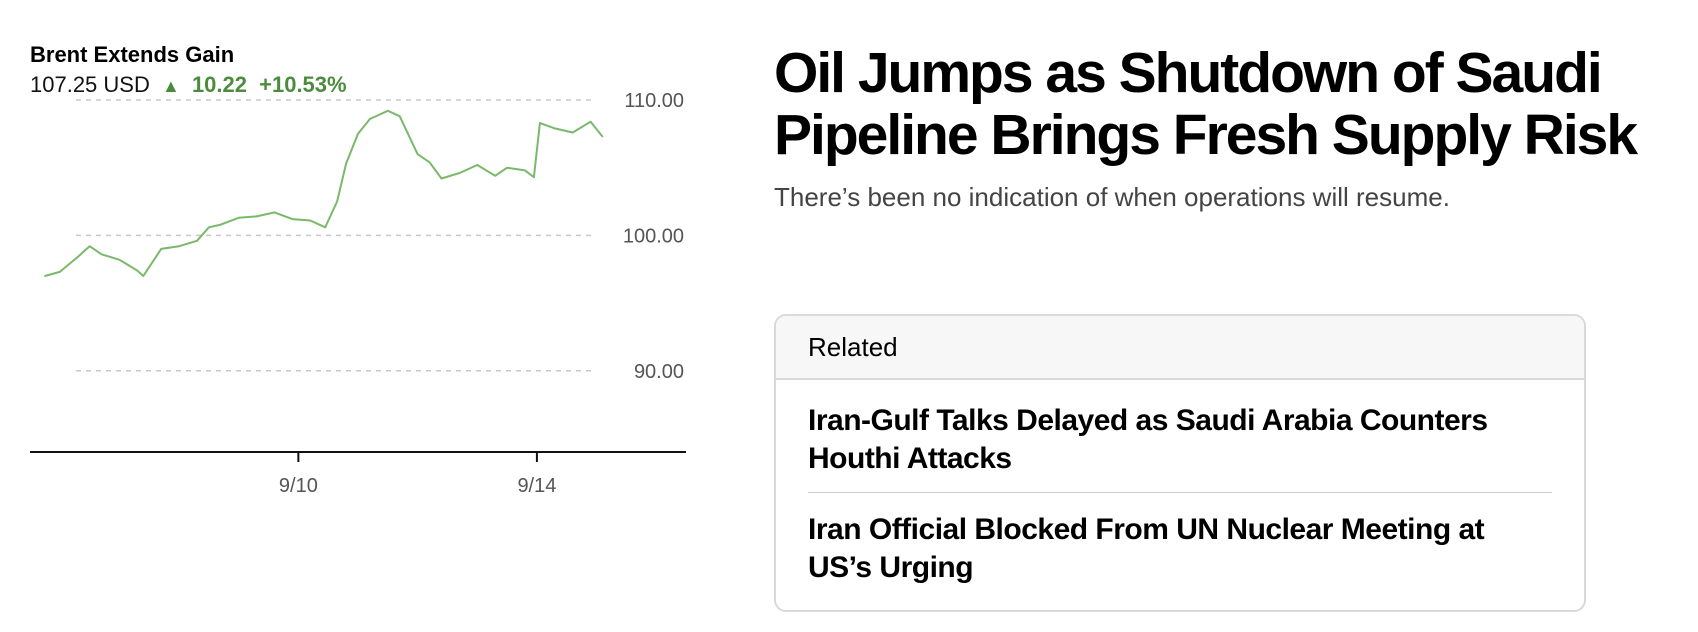 The width and height of the screenshot is (1698, 632). Describe the element at coordinates (188, 85) in the screenshot. I see `price-quote: 107.25 USD ▲ 10.22 +10.53%` at that location.